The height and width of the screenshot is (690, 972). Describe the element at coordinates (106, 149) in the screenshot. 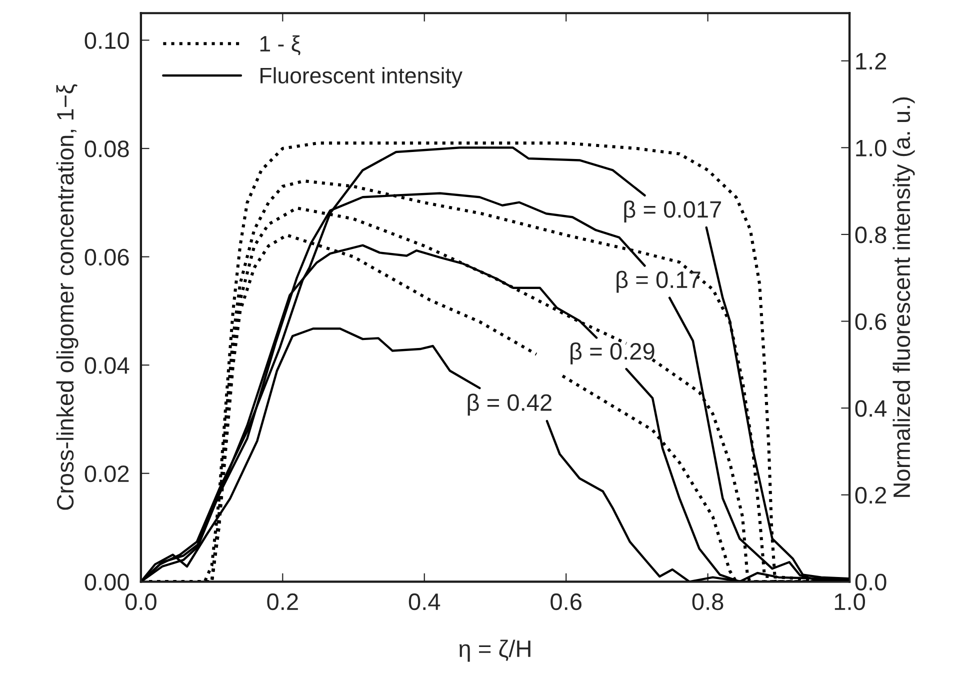

I see `y-tick-label: 0.08` at that location.